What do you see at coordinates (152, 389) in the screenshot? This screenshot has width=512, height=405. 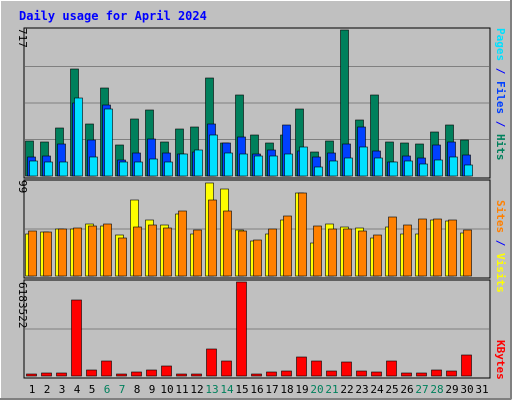 I see `x-label-day-9: 9` at bounding box center [152, 389].